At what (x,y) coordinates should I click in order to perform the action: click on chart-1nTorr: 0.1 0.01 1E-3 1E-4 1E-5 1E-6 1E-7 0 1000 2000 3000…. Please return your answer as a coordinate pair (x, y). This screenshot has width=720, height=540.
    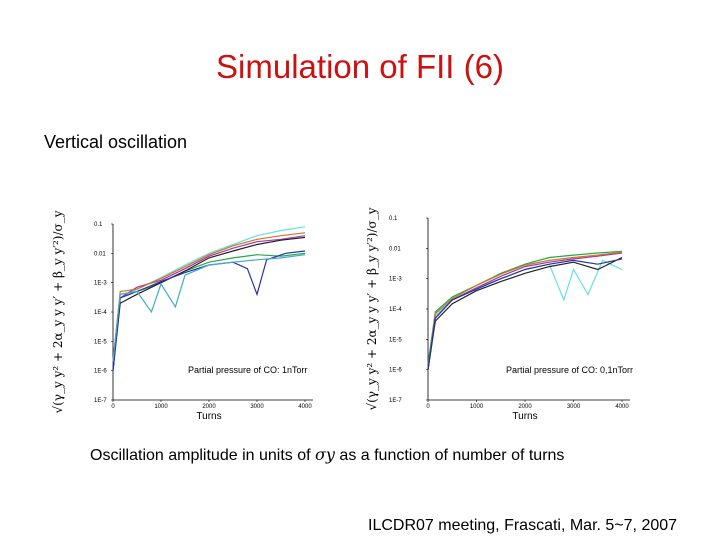
    Looking at the image, I should click on (182, 316).